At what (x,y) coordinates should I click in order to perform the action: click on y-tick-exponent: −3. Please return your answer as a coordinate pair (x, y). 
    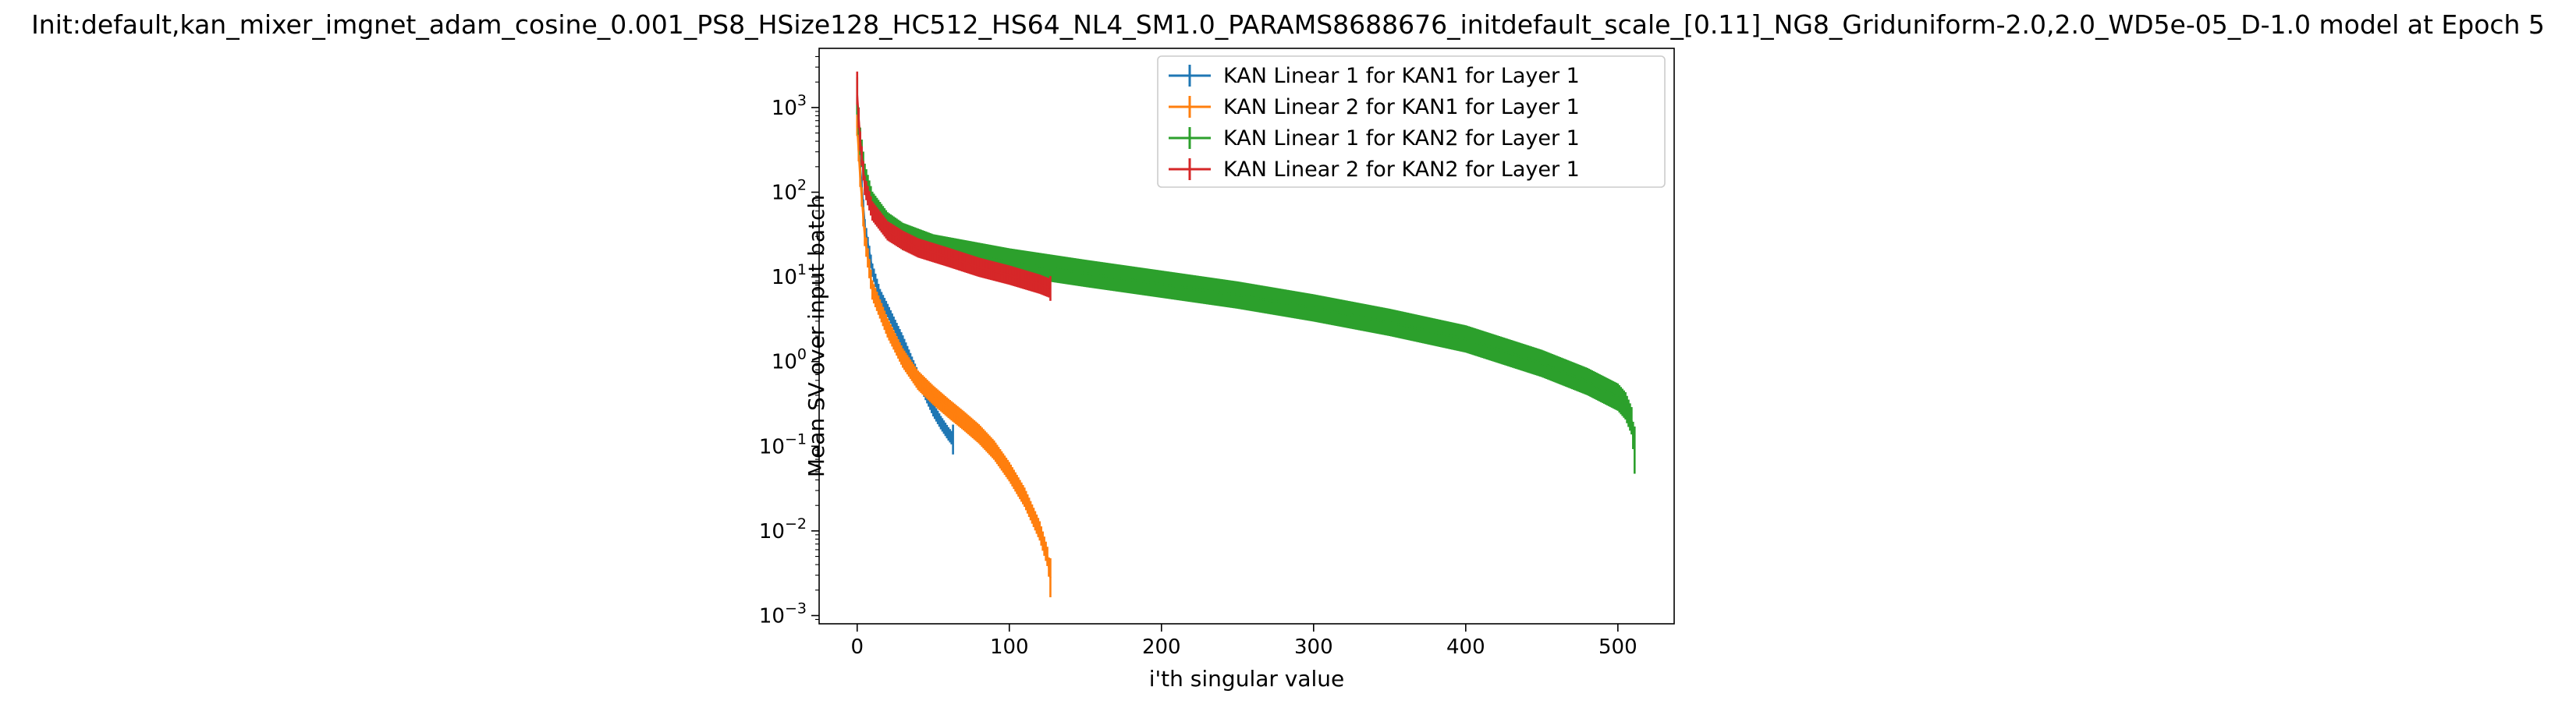
    Looking at the image, I should click on (796, 608).